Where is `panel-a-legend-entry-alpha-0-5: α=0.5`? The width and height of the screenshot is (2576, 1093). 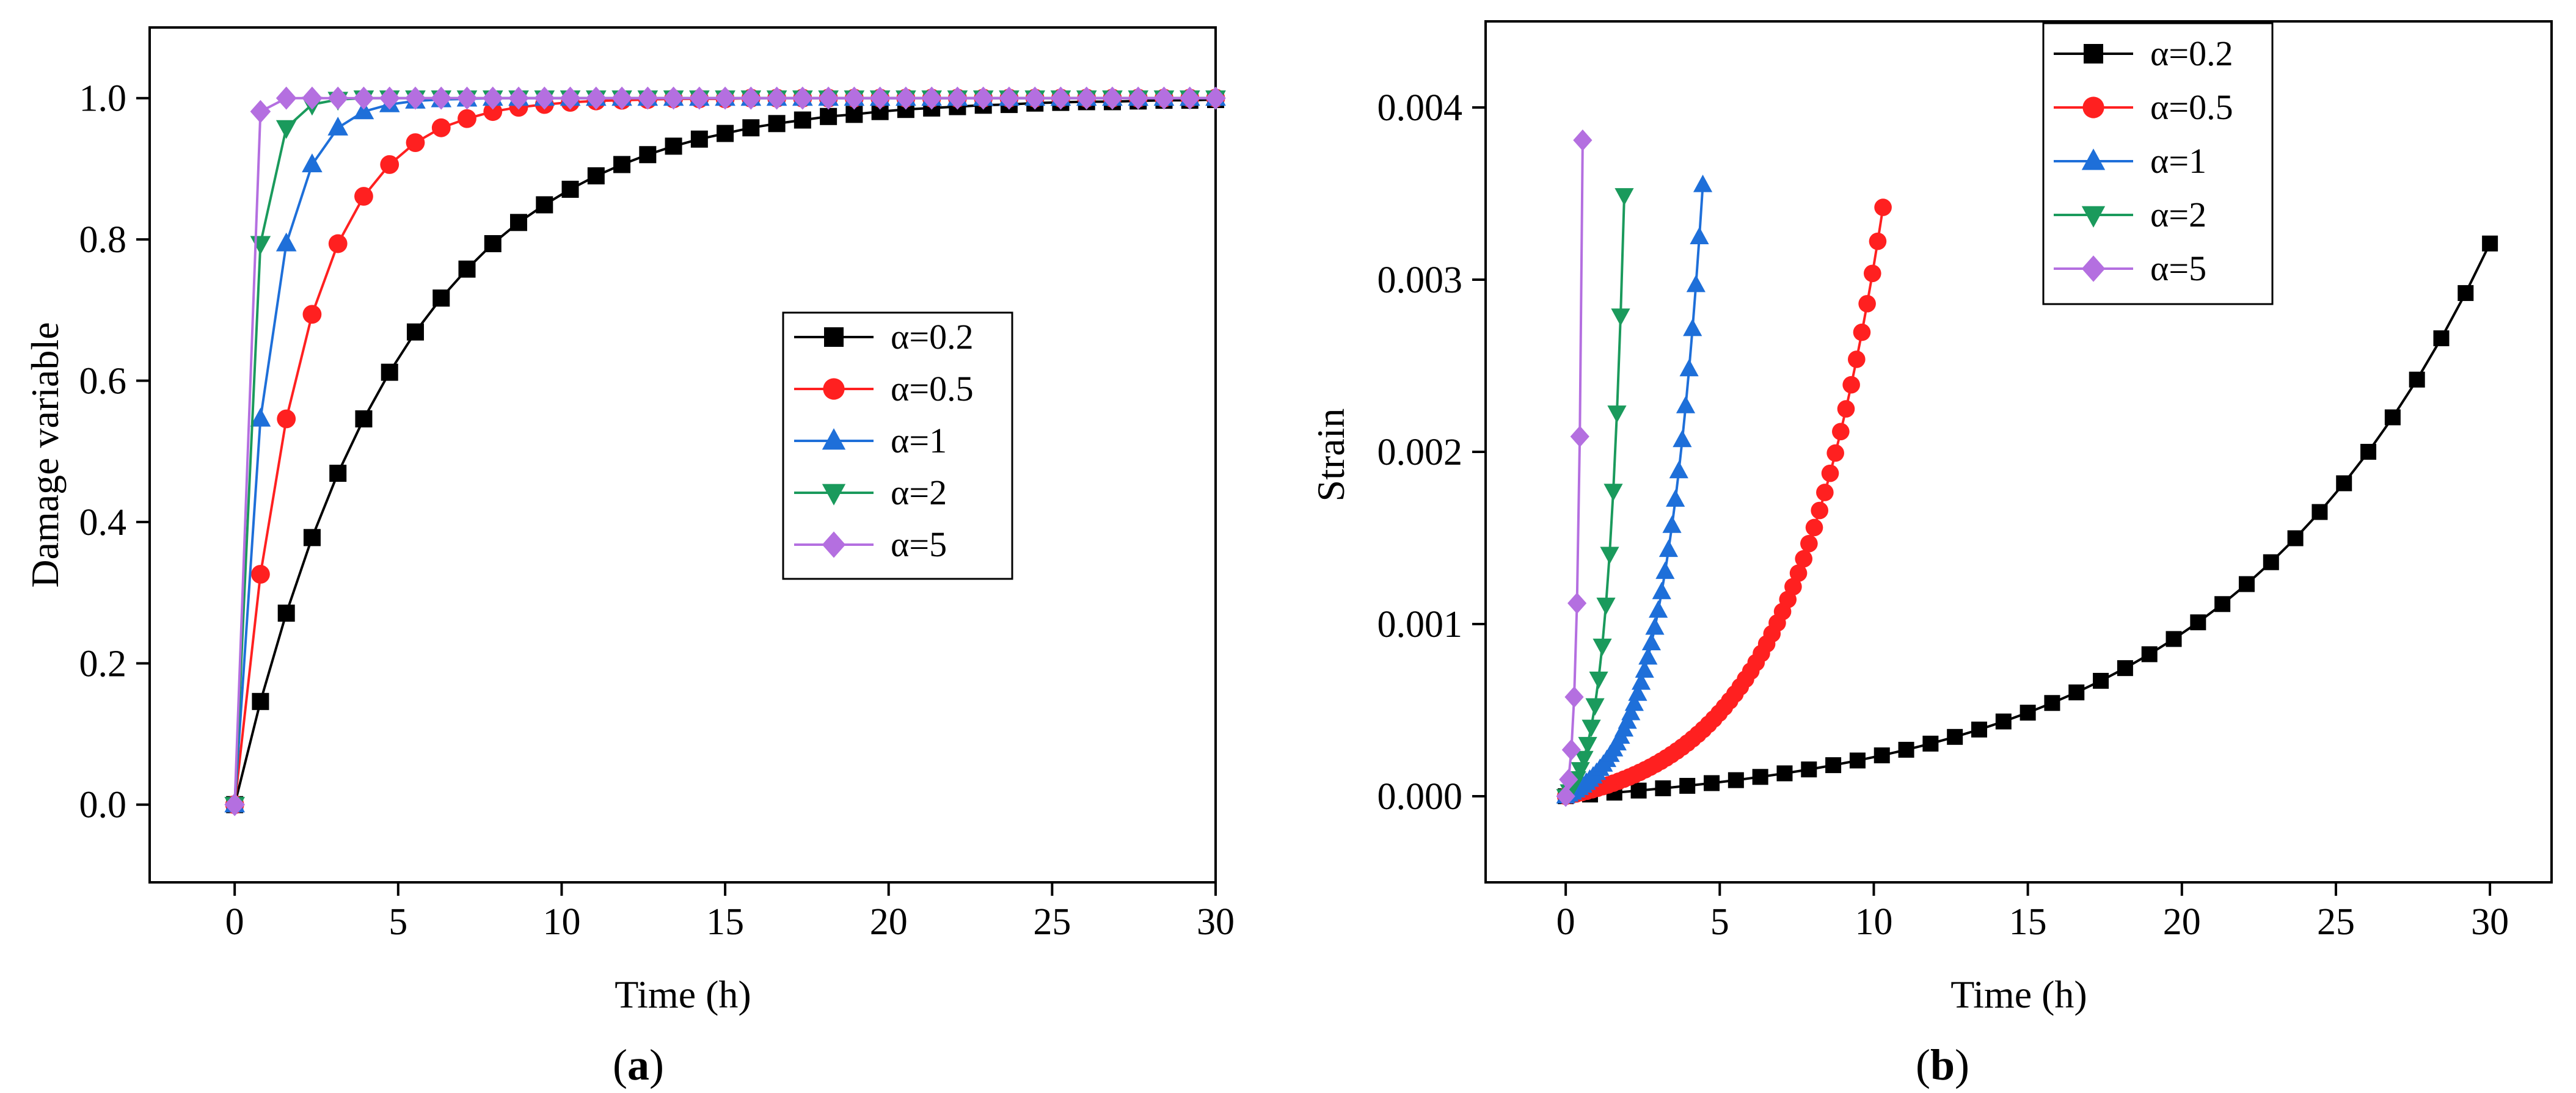 panel-a-legend-entry-alpha-0-5: α=0.5 is located at coordinates (884, 389).